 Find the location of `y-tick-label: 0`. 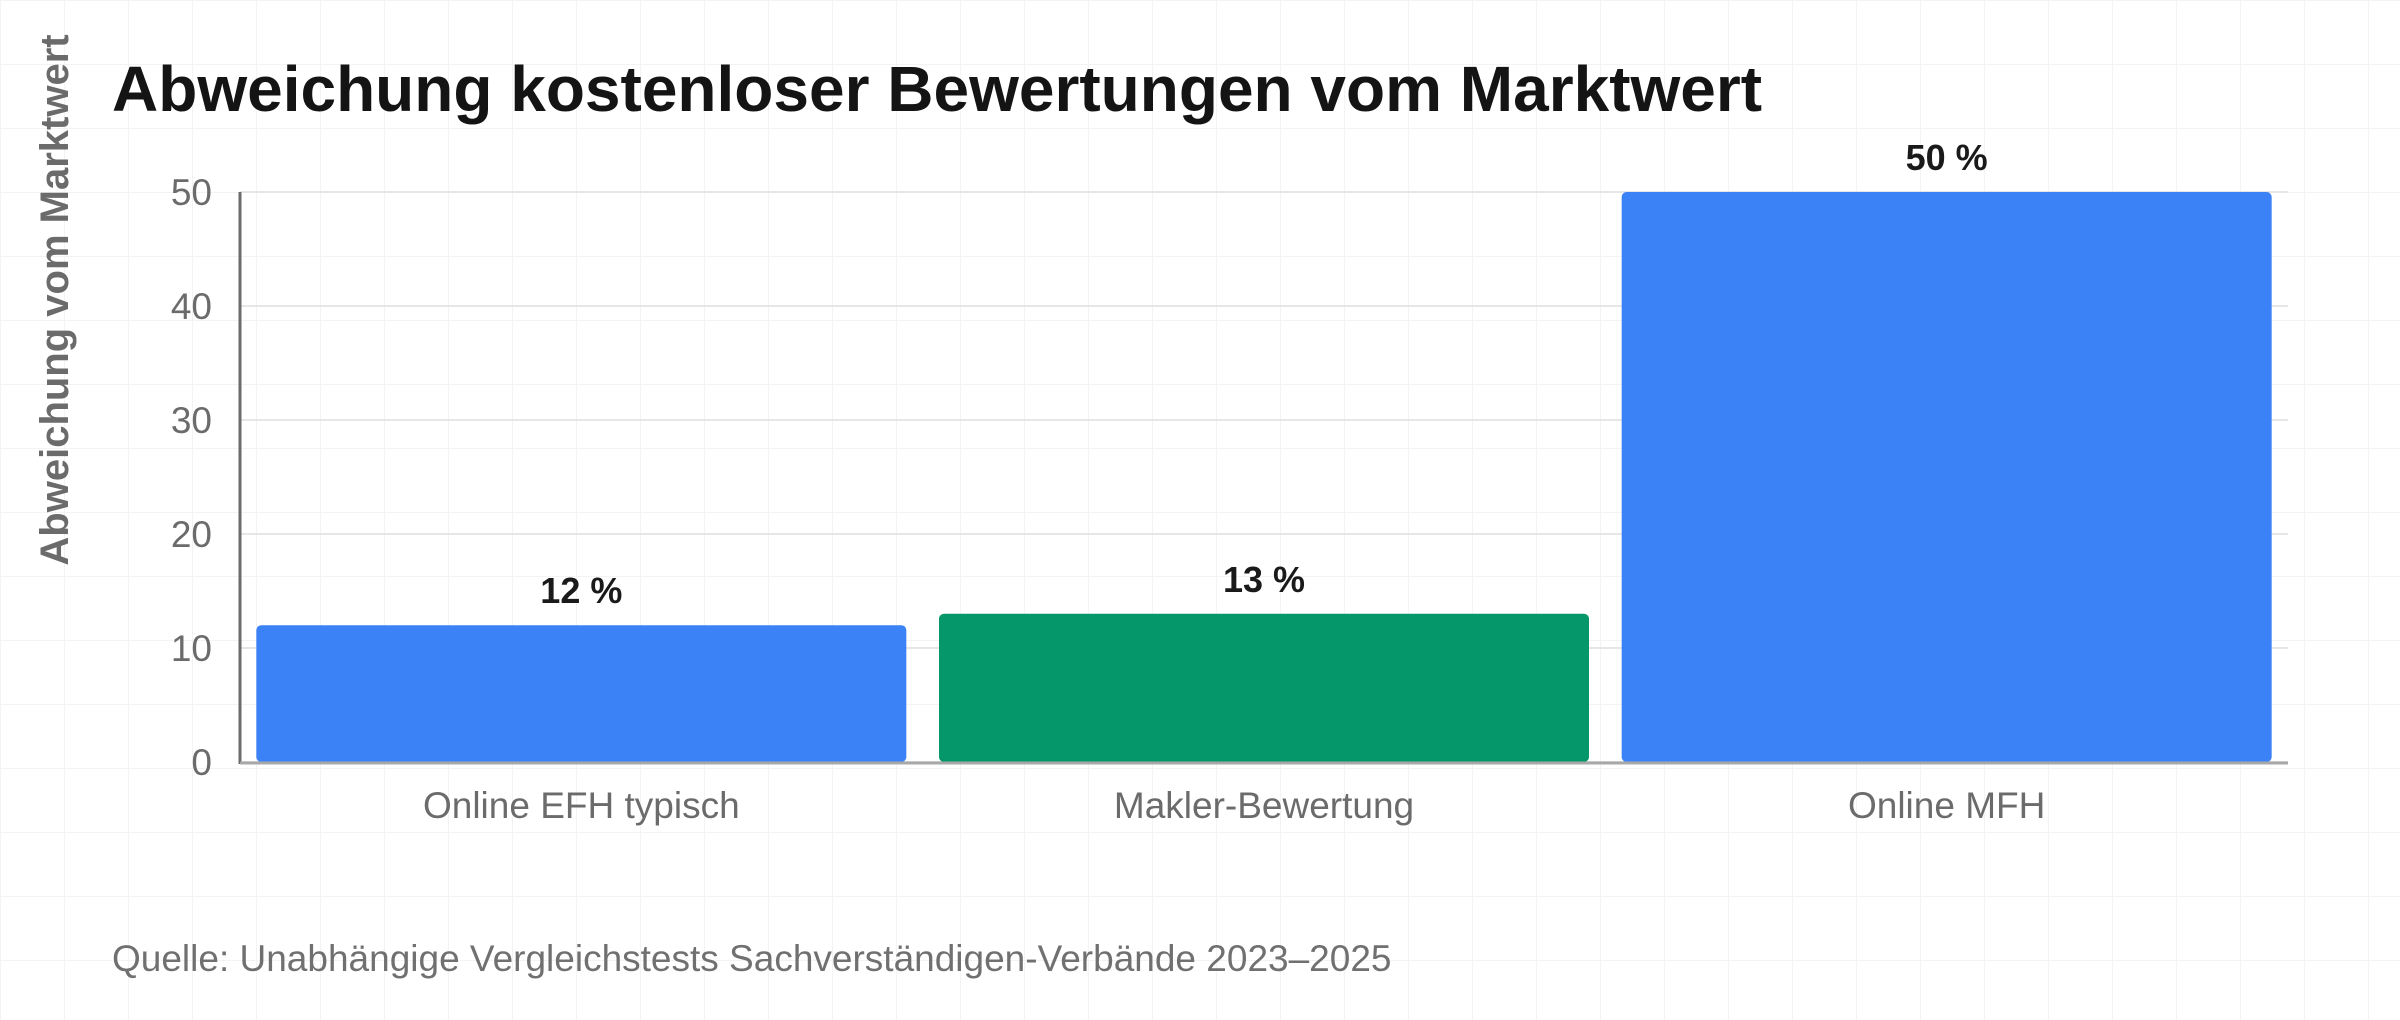

y-tick-label: 0 is located at coordinates (201, 762).